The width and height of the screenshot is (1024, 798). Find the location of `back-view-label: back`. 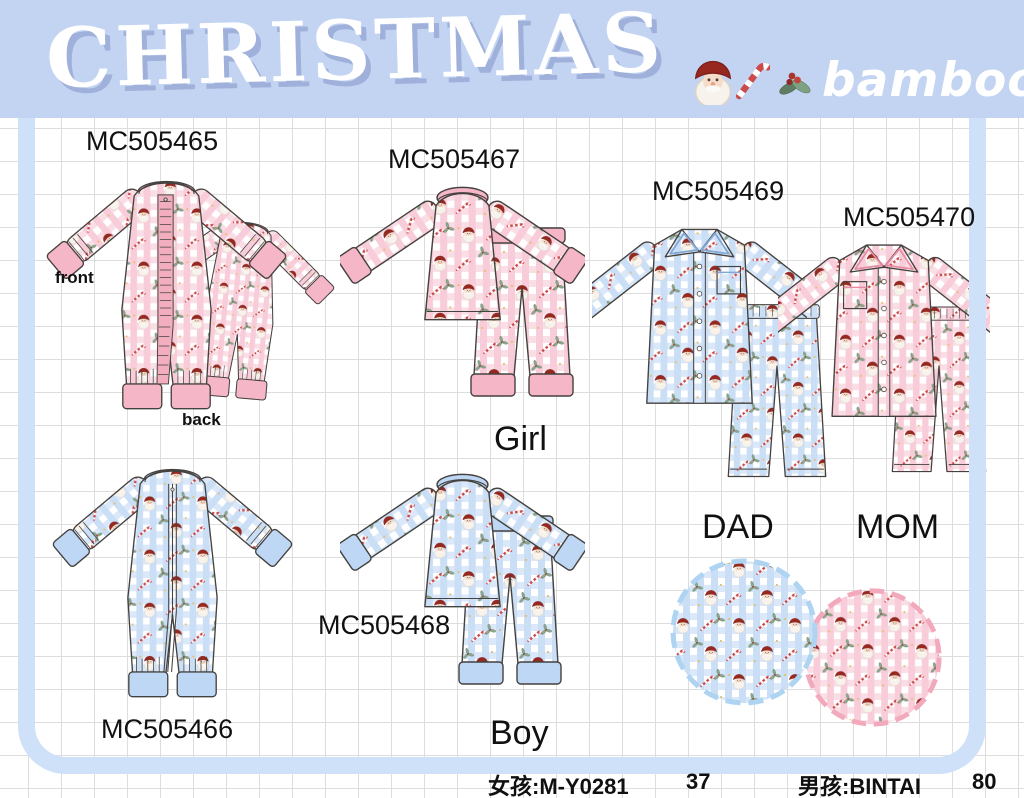

back-view-label: back is located at coordinates (201, 419).